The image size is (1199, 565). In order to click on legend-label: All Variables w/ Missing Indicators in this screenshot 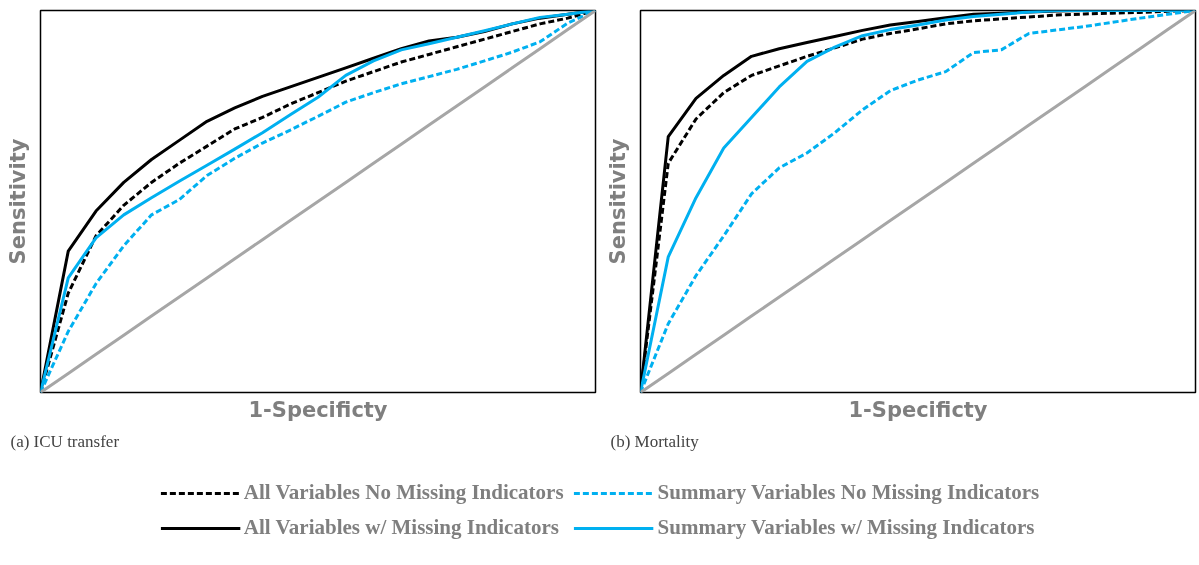, I will do `click(401, 527)`.